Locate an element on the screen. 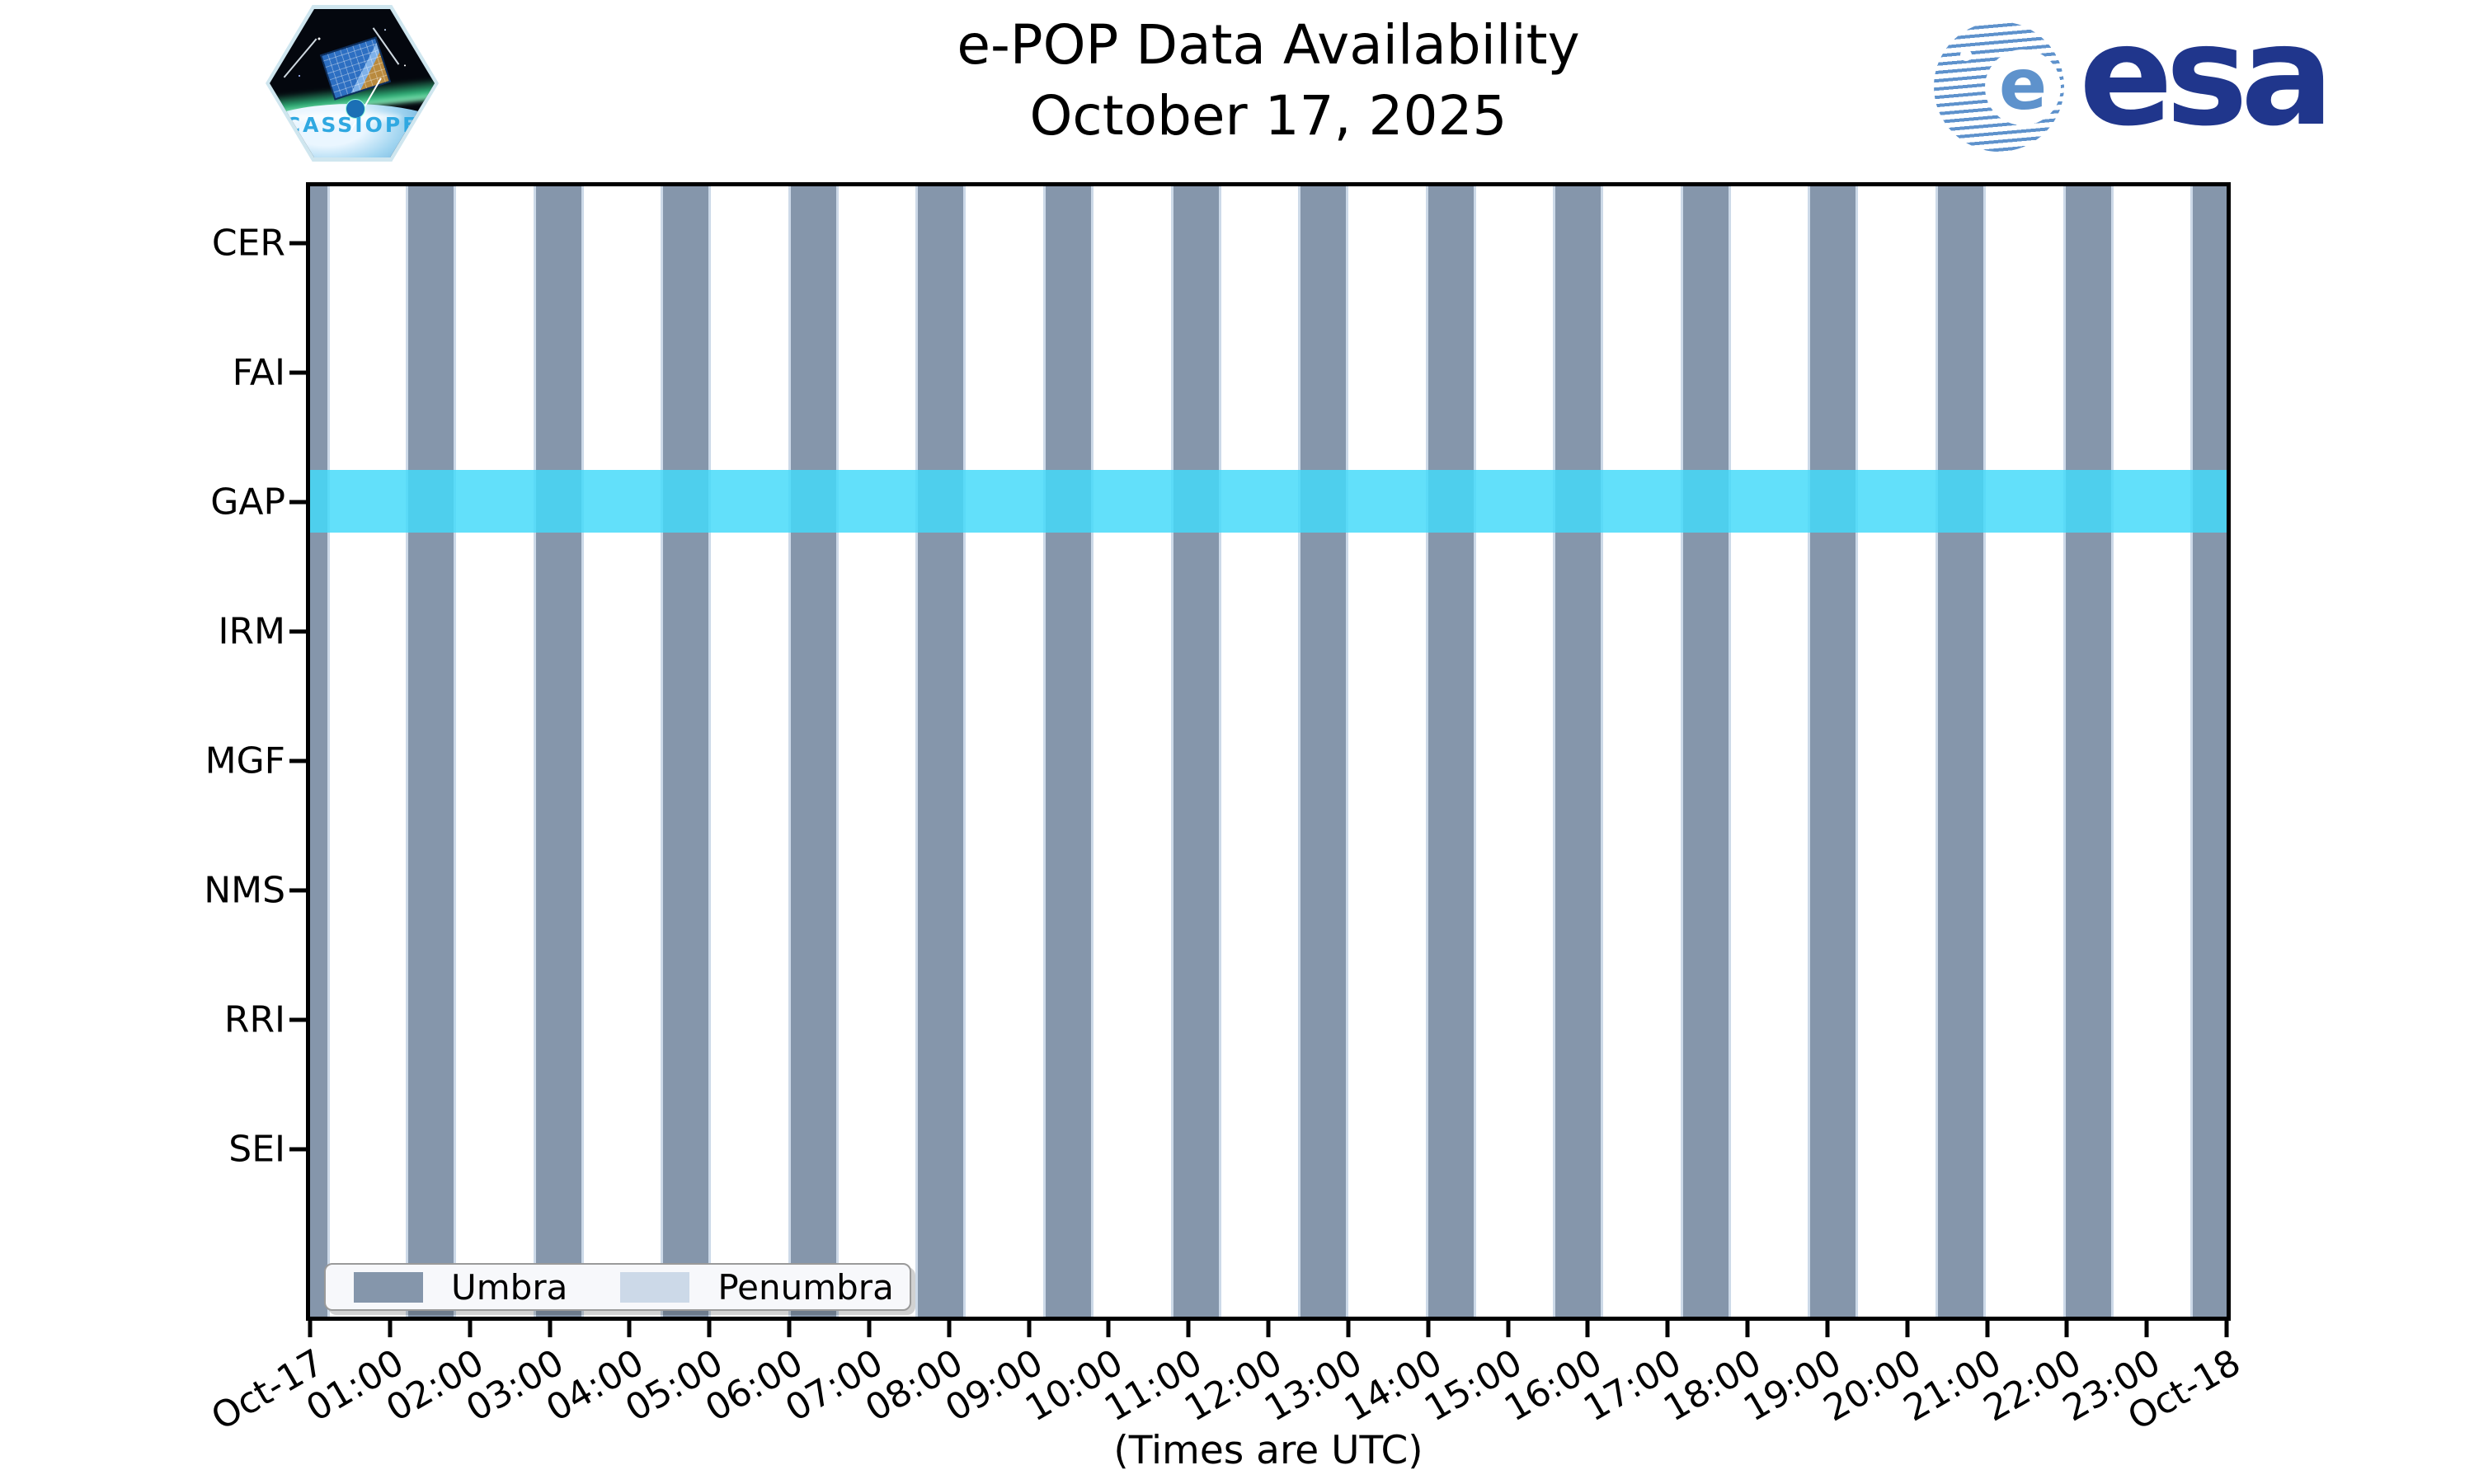 This screenshot has height=1484, width=2474. y-label-gap: GAP is located at coordinates (247, 502).